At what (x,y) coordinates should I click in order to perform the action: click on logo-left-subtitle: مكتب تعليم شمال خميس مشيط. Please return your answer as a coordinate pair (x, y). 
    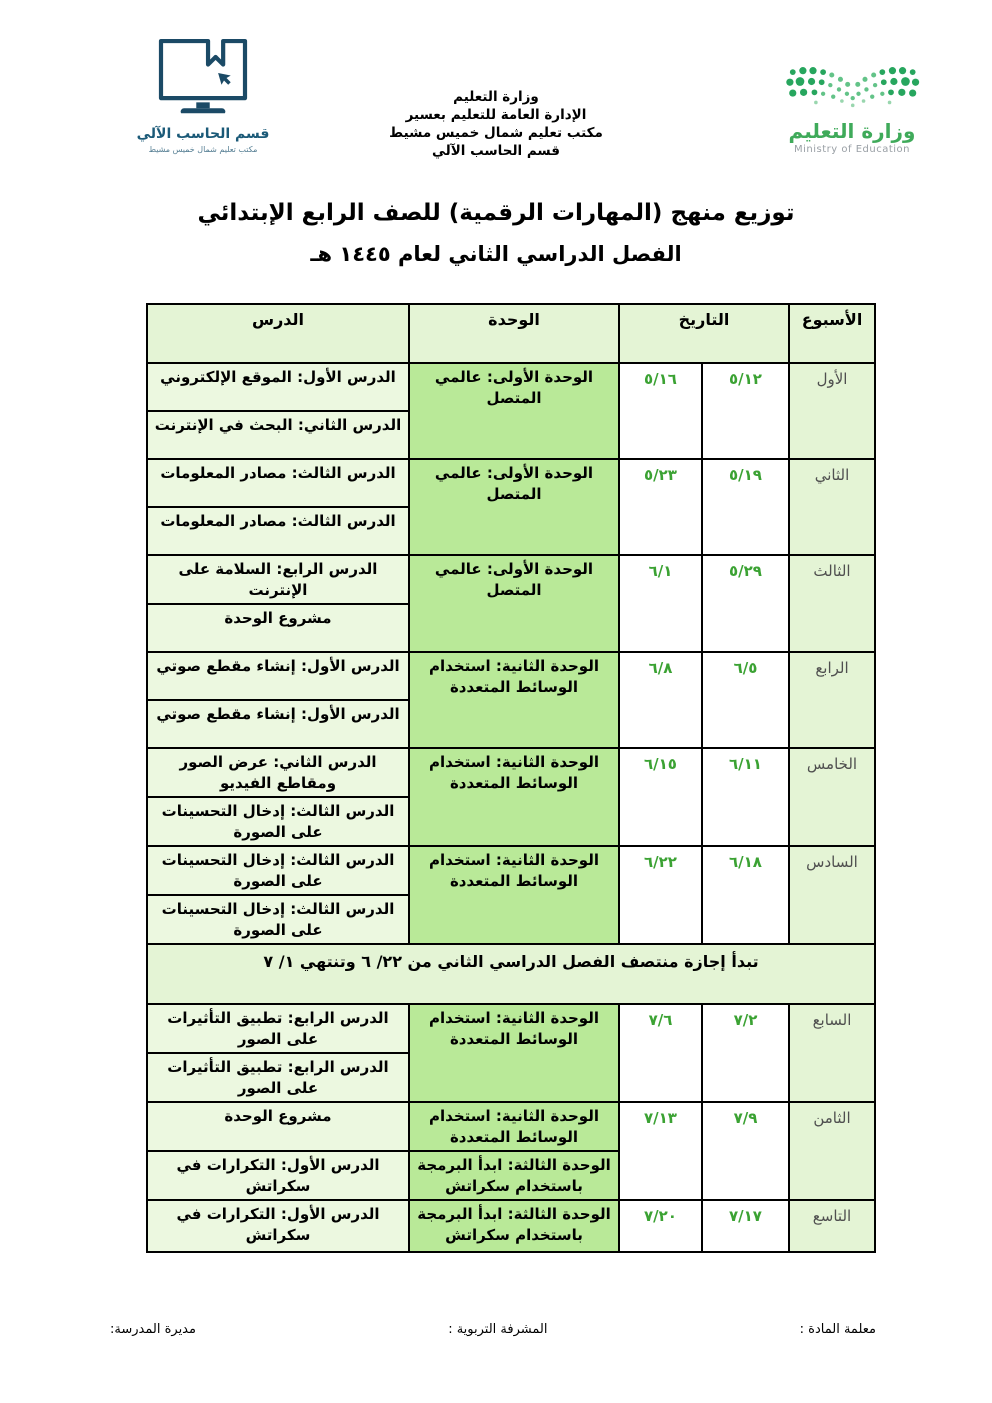
    Looking at the image, I should click on (203, 149).